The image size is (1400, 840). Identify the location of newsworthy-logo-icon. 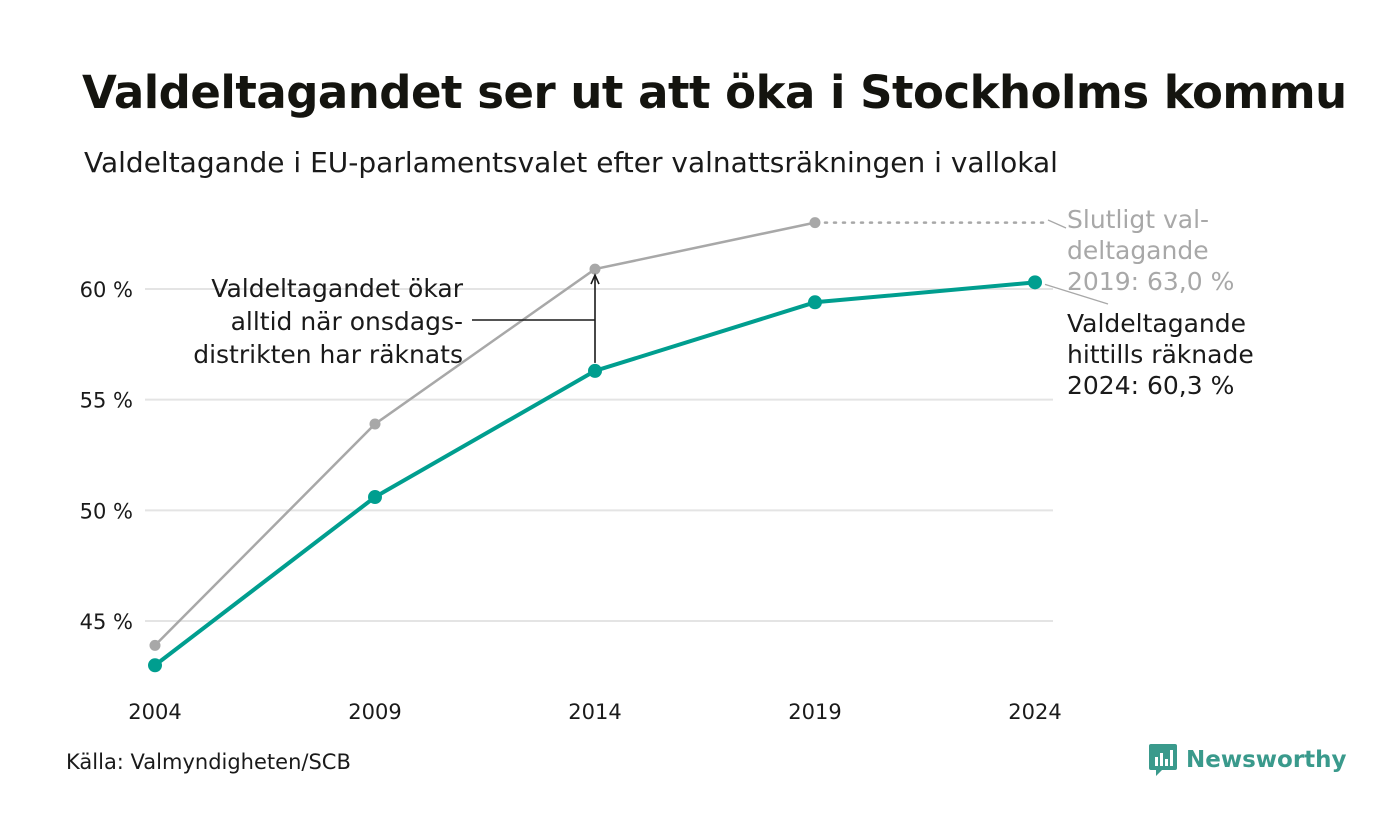
(1163, 760).